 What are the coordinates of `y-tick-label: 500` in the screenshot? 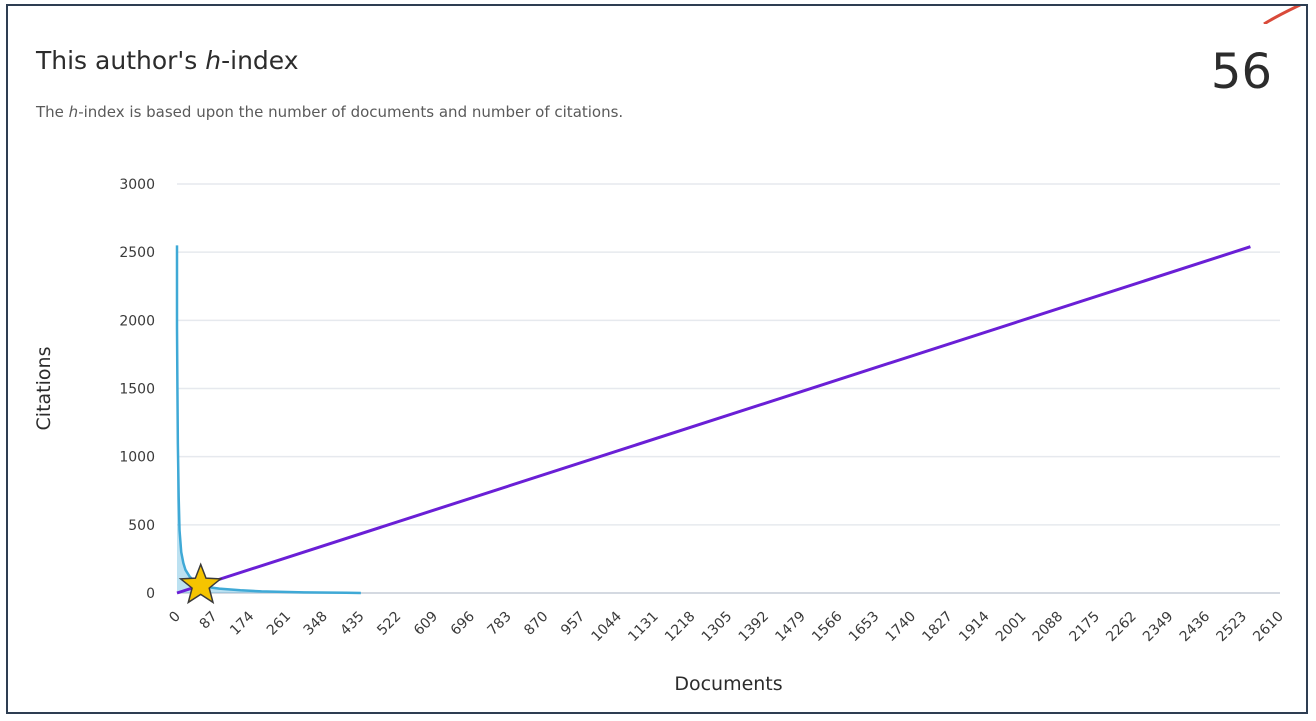 It's located at (141, 526).